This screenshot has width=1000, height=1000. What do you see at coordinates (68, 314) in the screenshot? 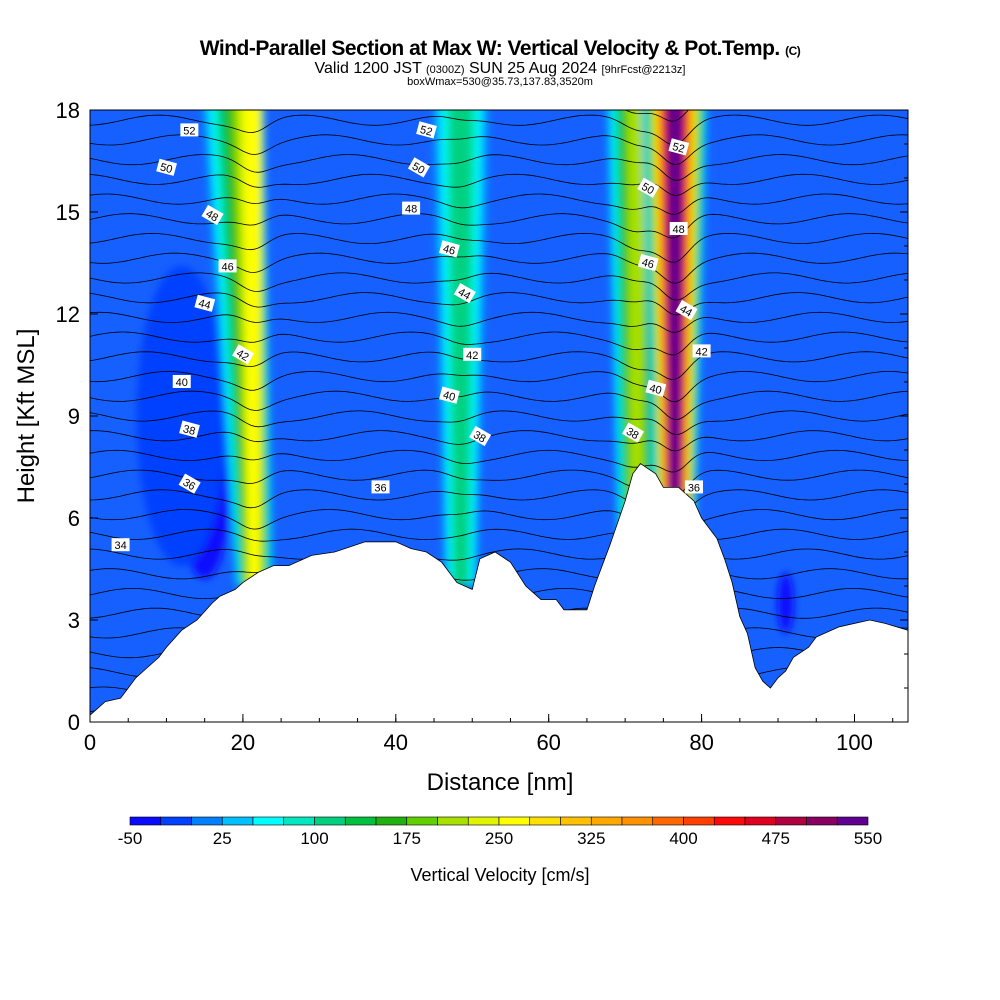
I see `y-tick-label: 12` at bounding box center [68, 314].